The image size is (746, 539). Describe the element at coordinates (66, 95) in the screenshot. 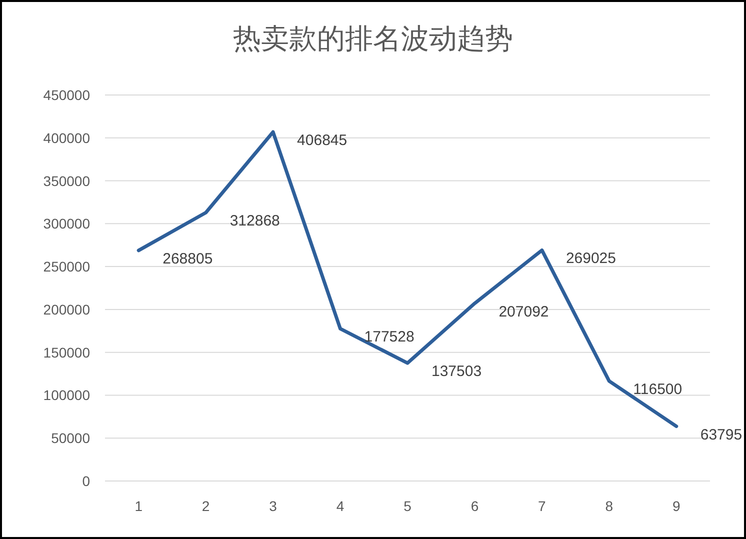

I see `y-tick-label: 450000` at that location.